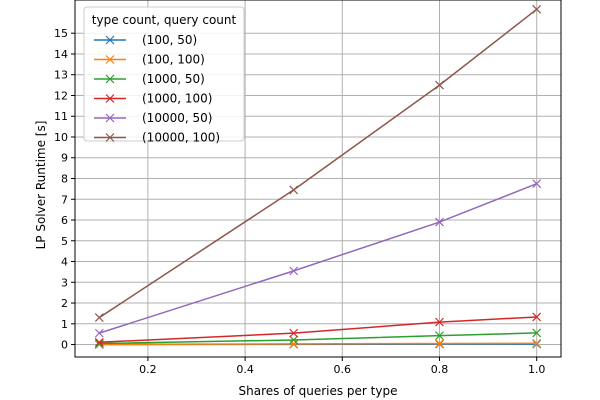  I want to click on y-tick-label: 9, so click(64, 158).